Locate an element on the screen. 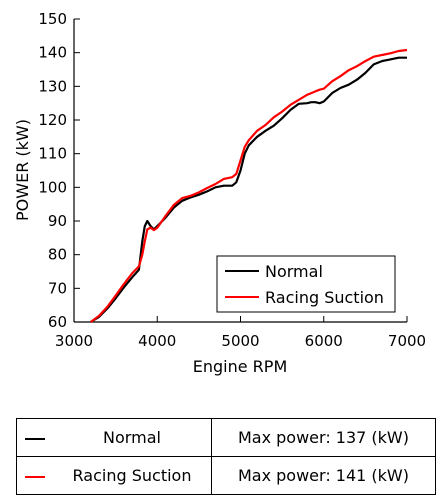  line-swatch-normal is located at coordinates (35, 438).